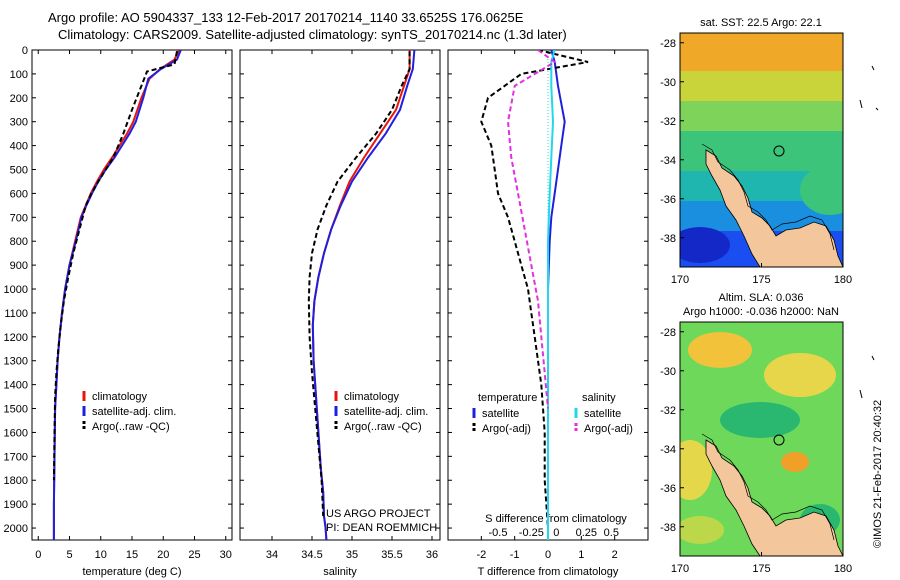 The width and height of the screenshot is (900, 580). What do you see at coordinates (25, 51) in the screenshot?
I see `y-tick-label: 0` at bounding box center [25, 51].